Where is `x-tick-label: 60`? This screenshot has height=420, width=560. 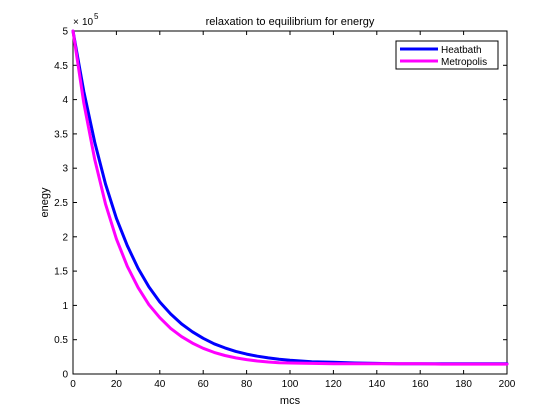 x-tick-label: 60 is located at coordinates (204, 384).